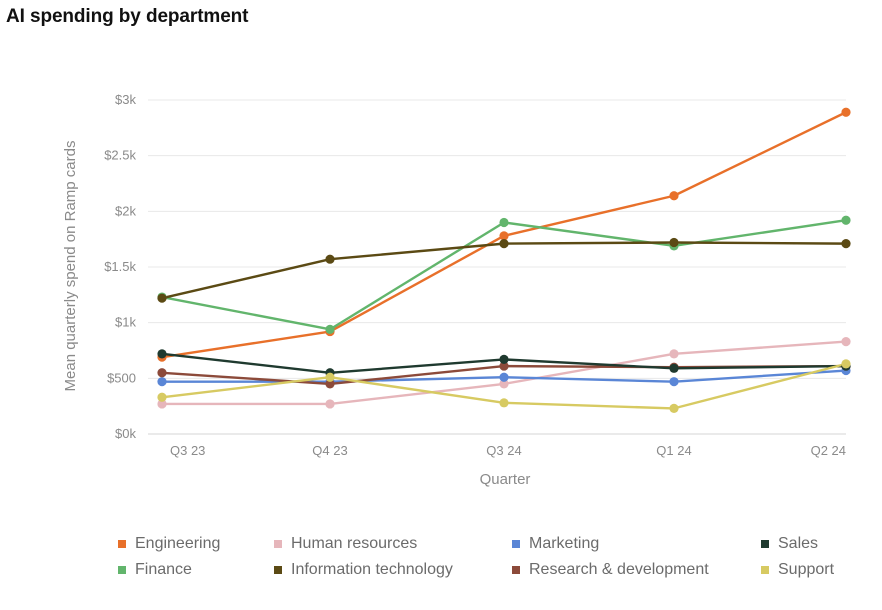 The image size is (882, 610). I want to click on y-tick-label: $1k, so click(125, 322).